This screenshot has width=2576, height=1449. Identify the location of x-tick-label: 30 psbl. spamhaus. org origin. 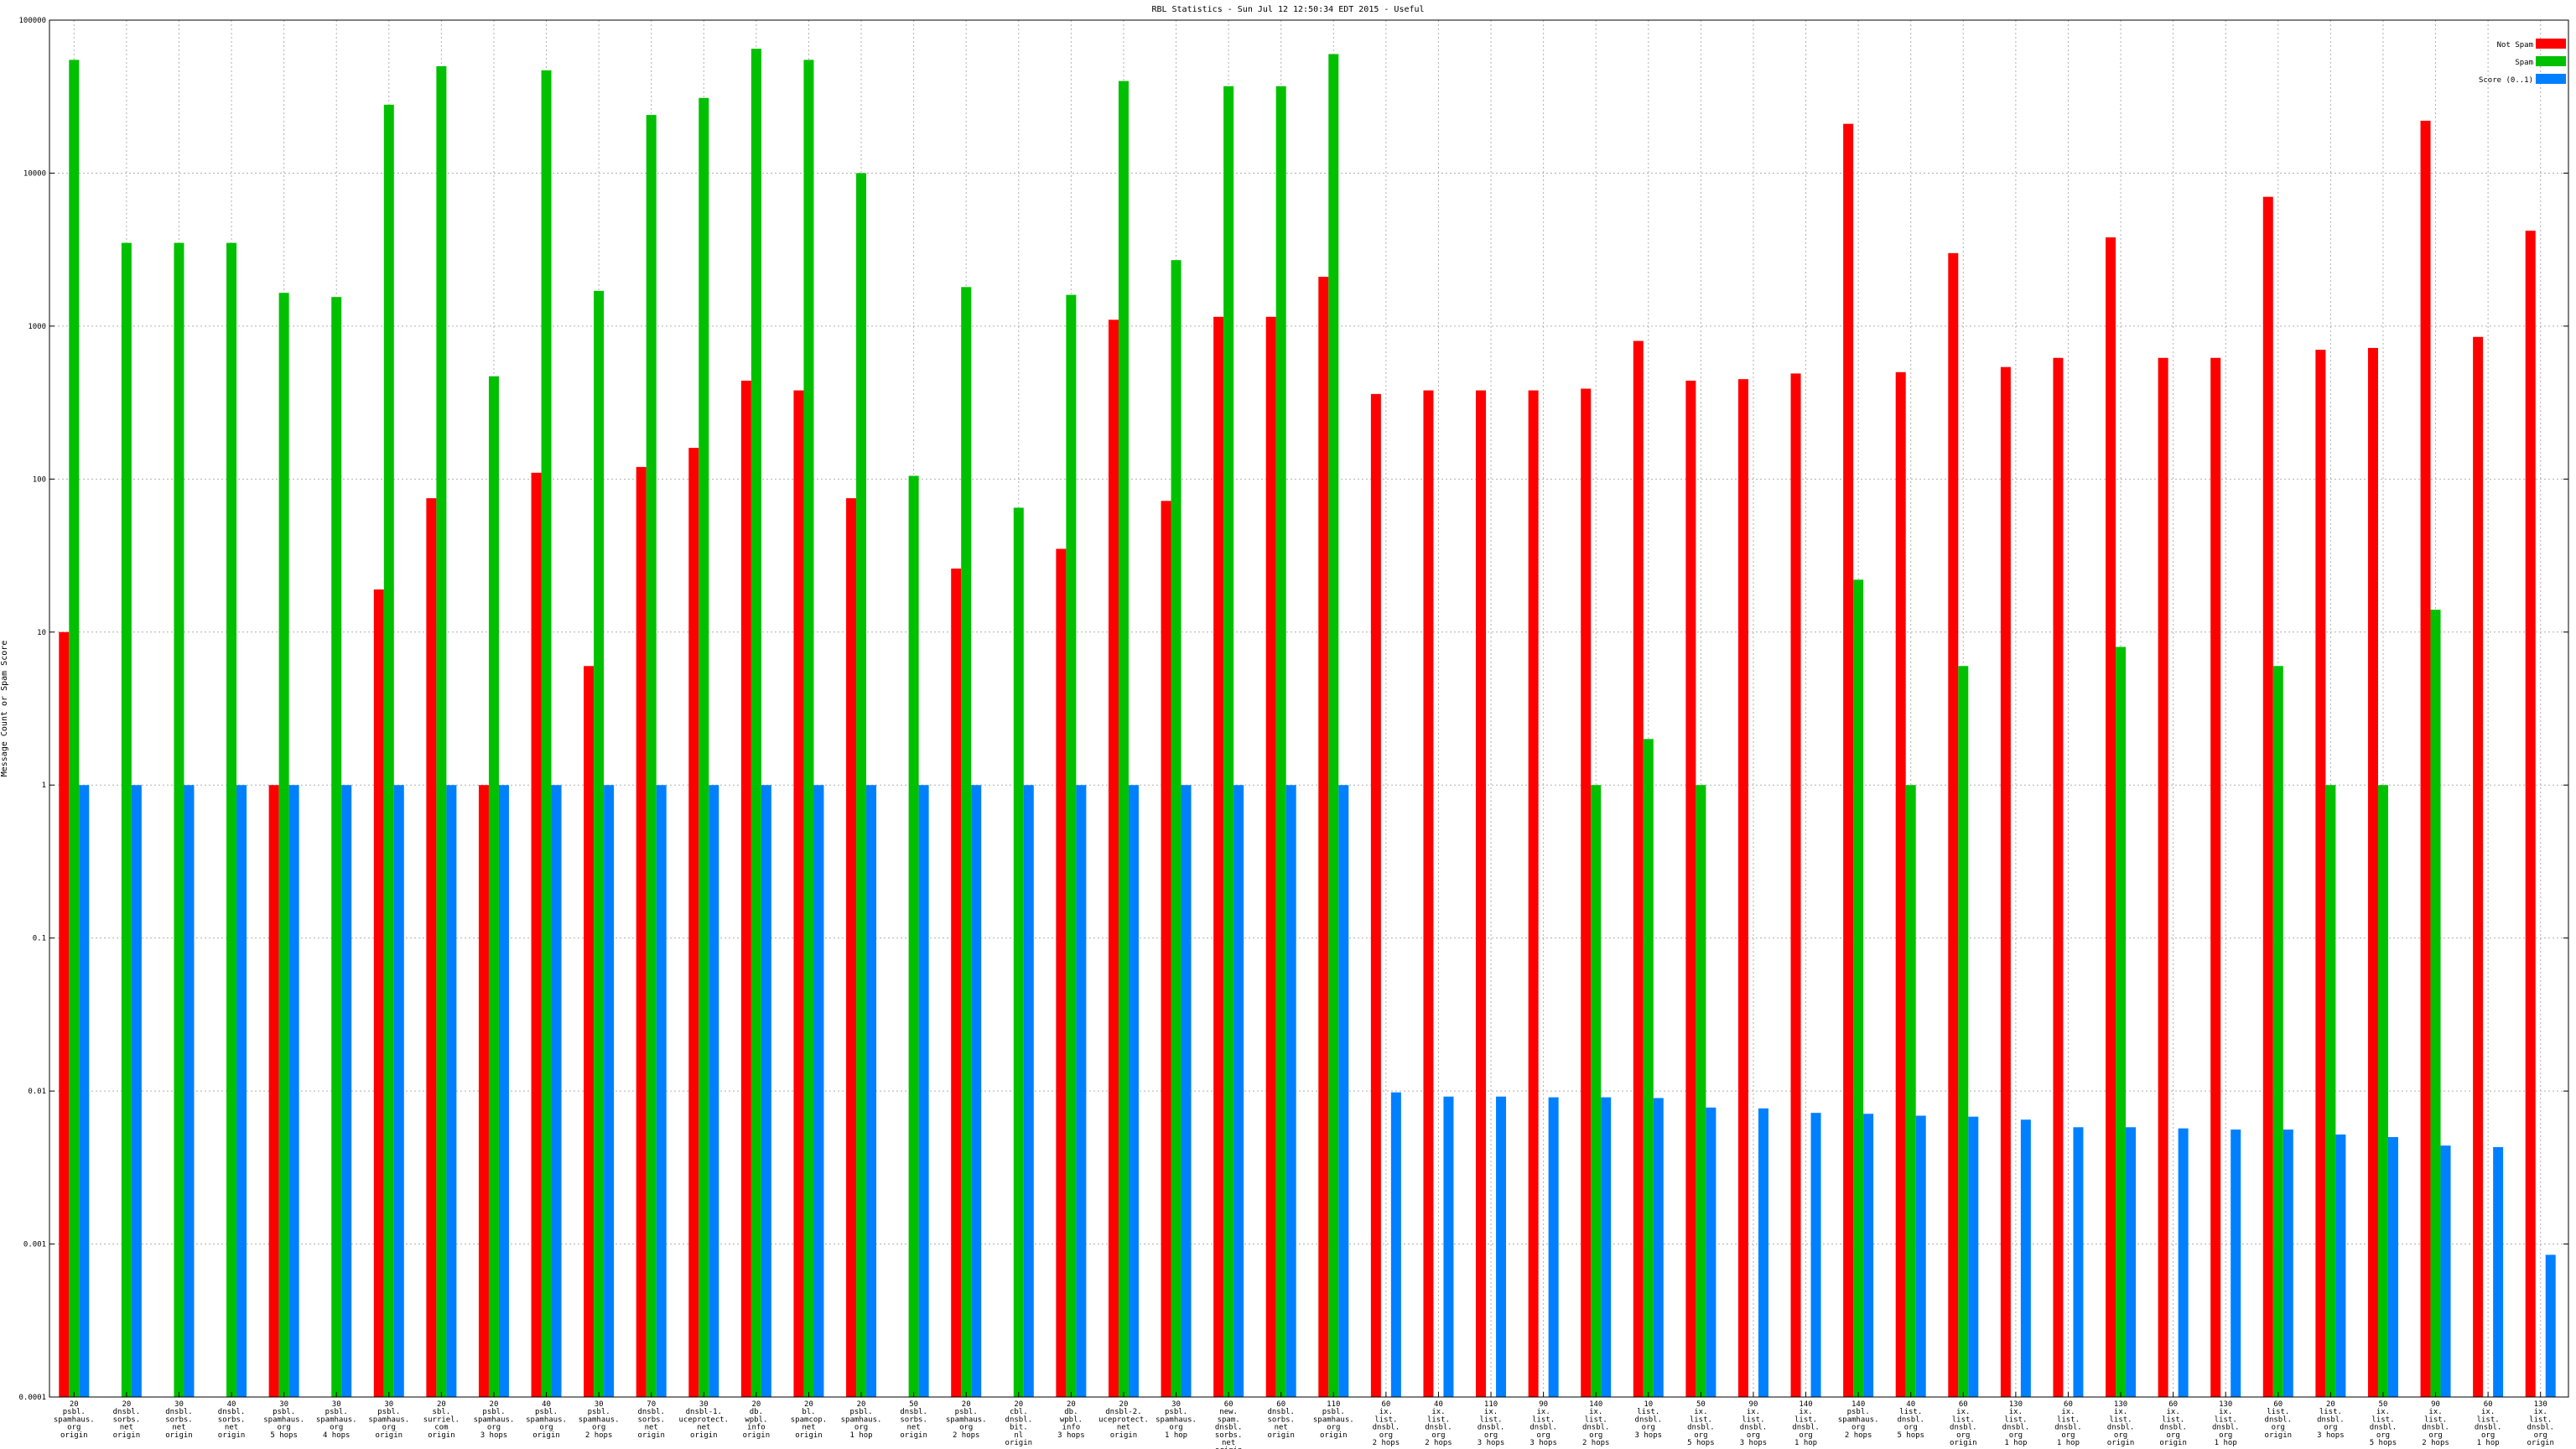
(388, 1420).